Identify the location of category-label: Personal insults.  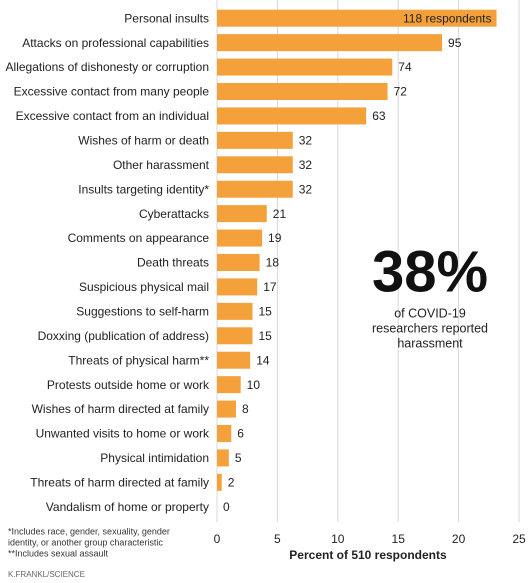
(166, 18).